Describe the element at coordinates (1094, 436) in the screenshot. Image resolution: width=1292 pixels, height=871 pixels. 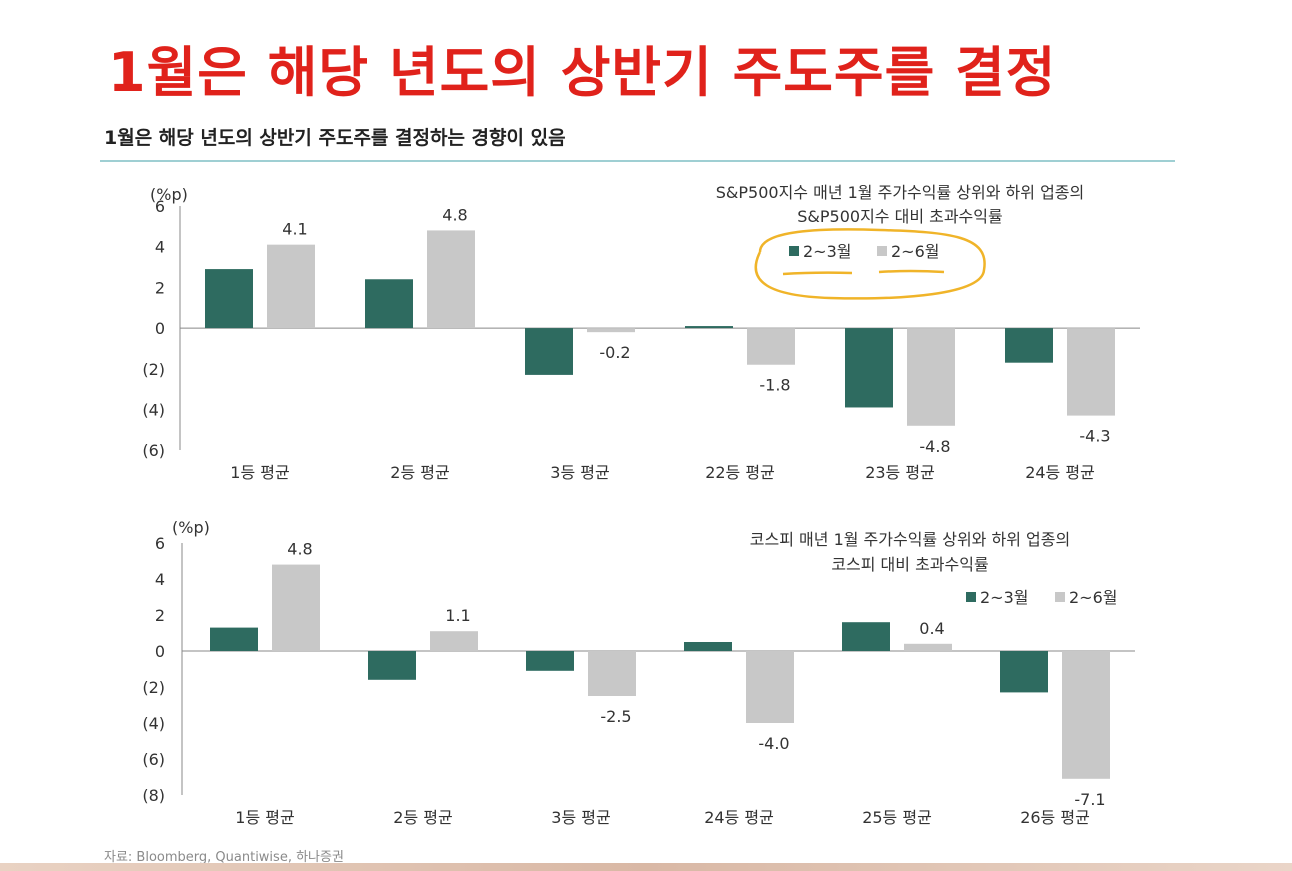
I see `data-label: -4.3` at that location.